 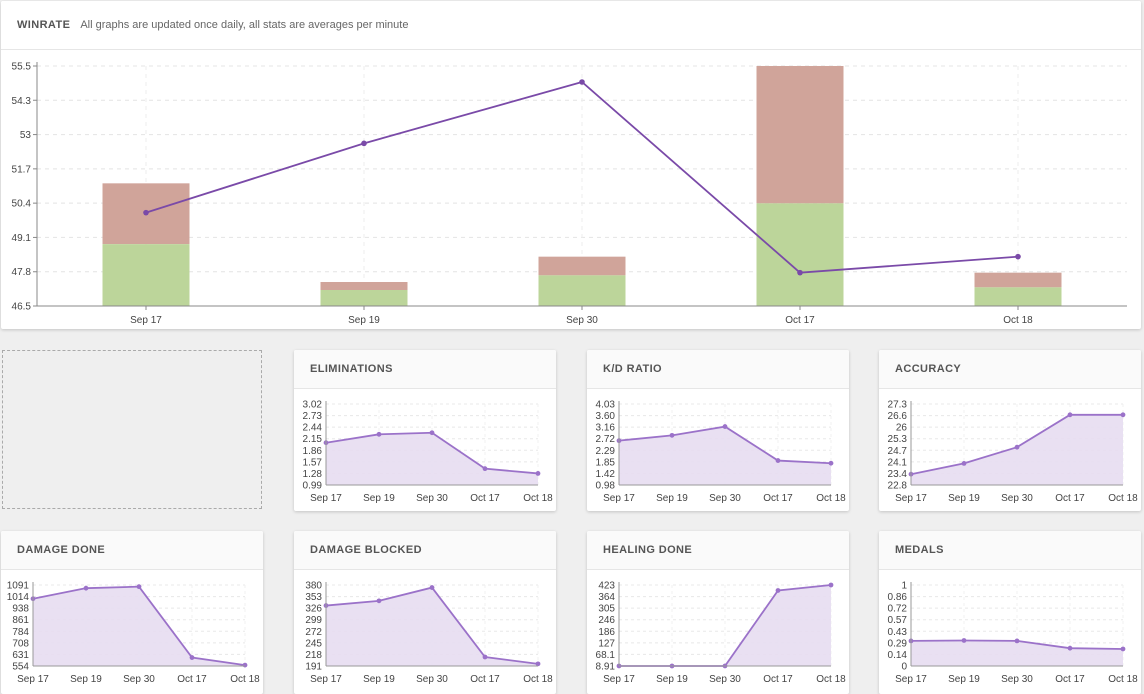 What do you see at coordinates (313, 462) in the screenshot?
I see `y-tick-label: 1.57` at bounding box center [313, 462].